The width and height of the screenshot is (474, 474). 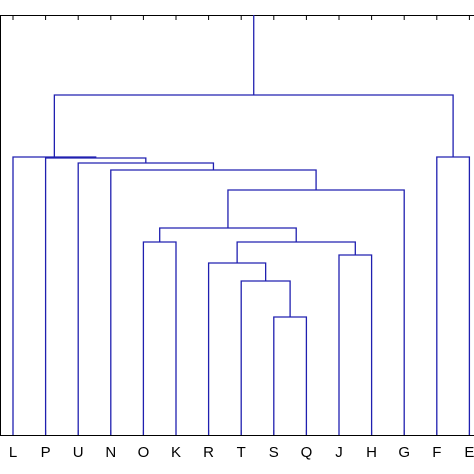 I want to click on leaf-label: J, so click(x=339, y=452).